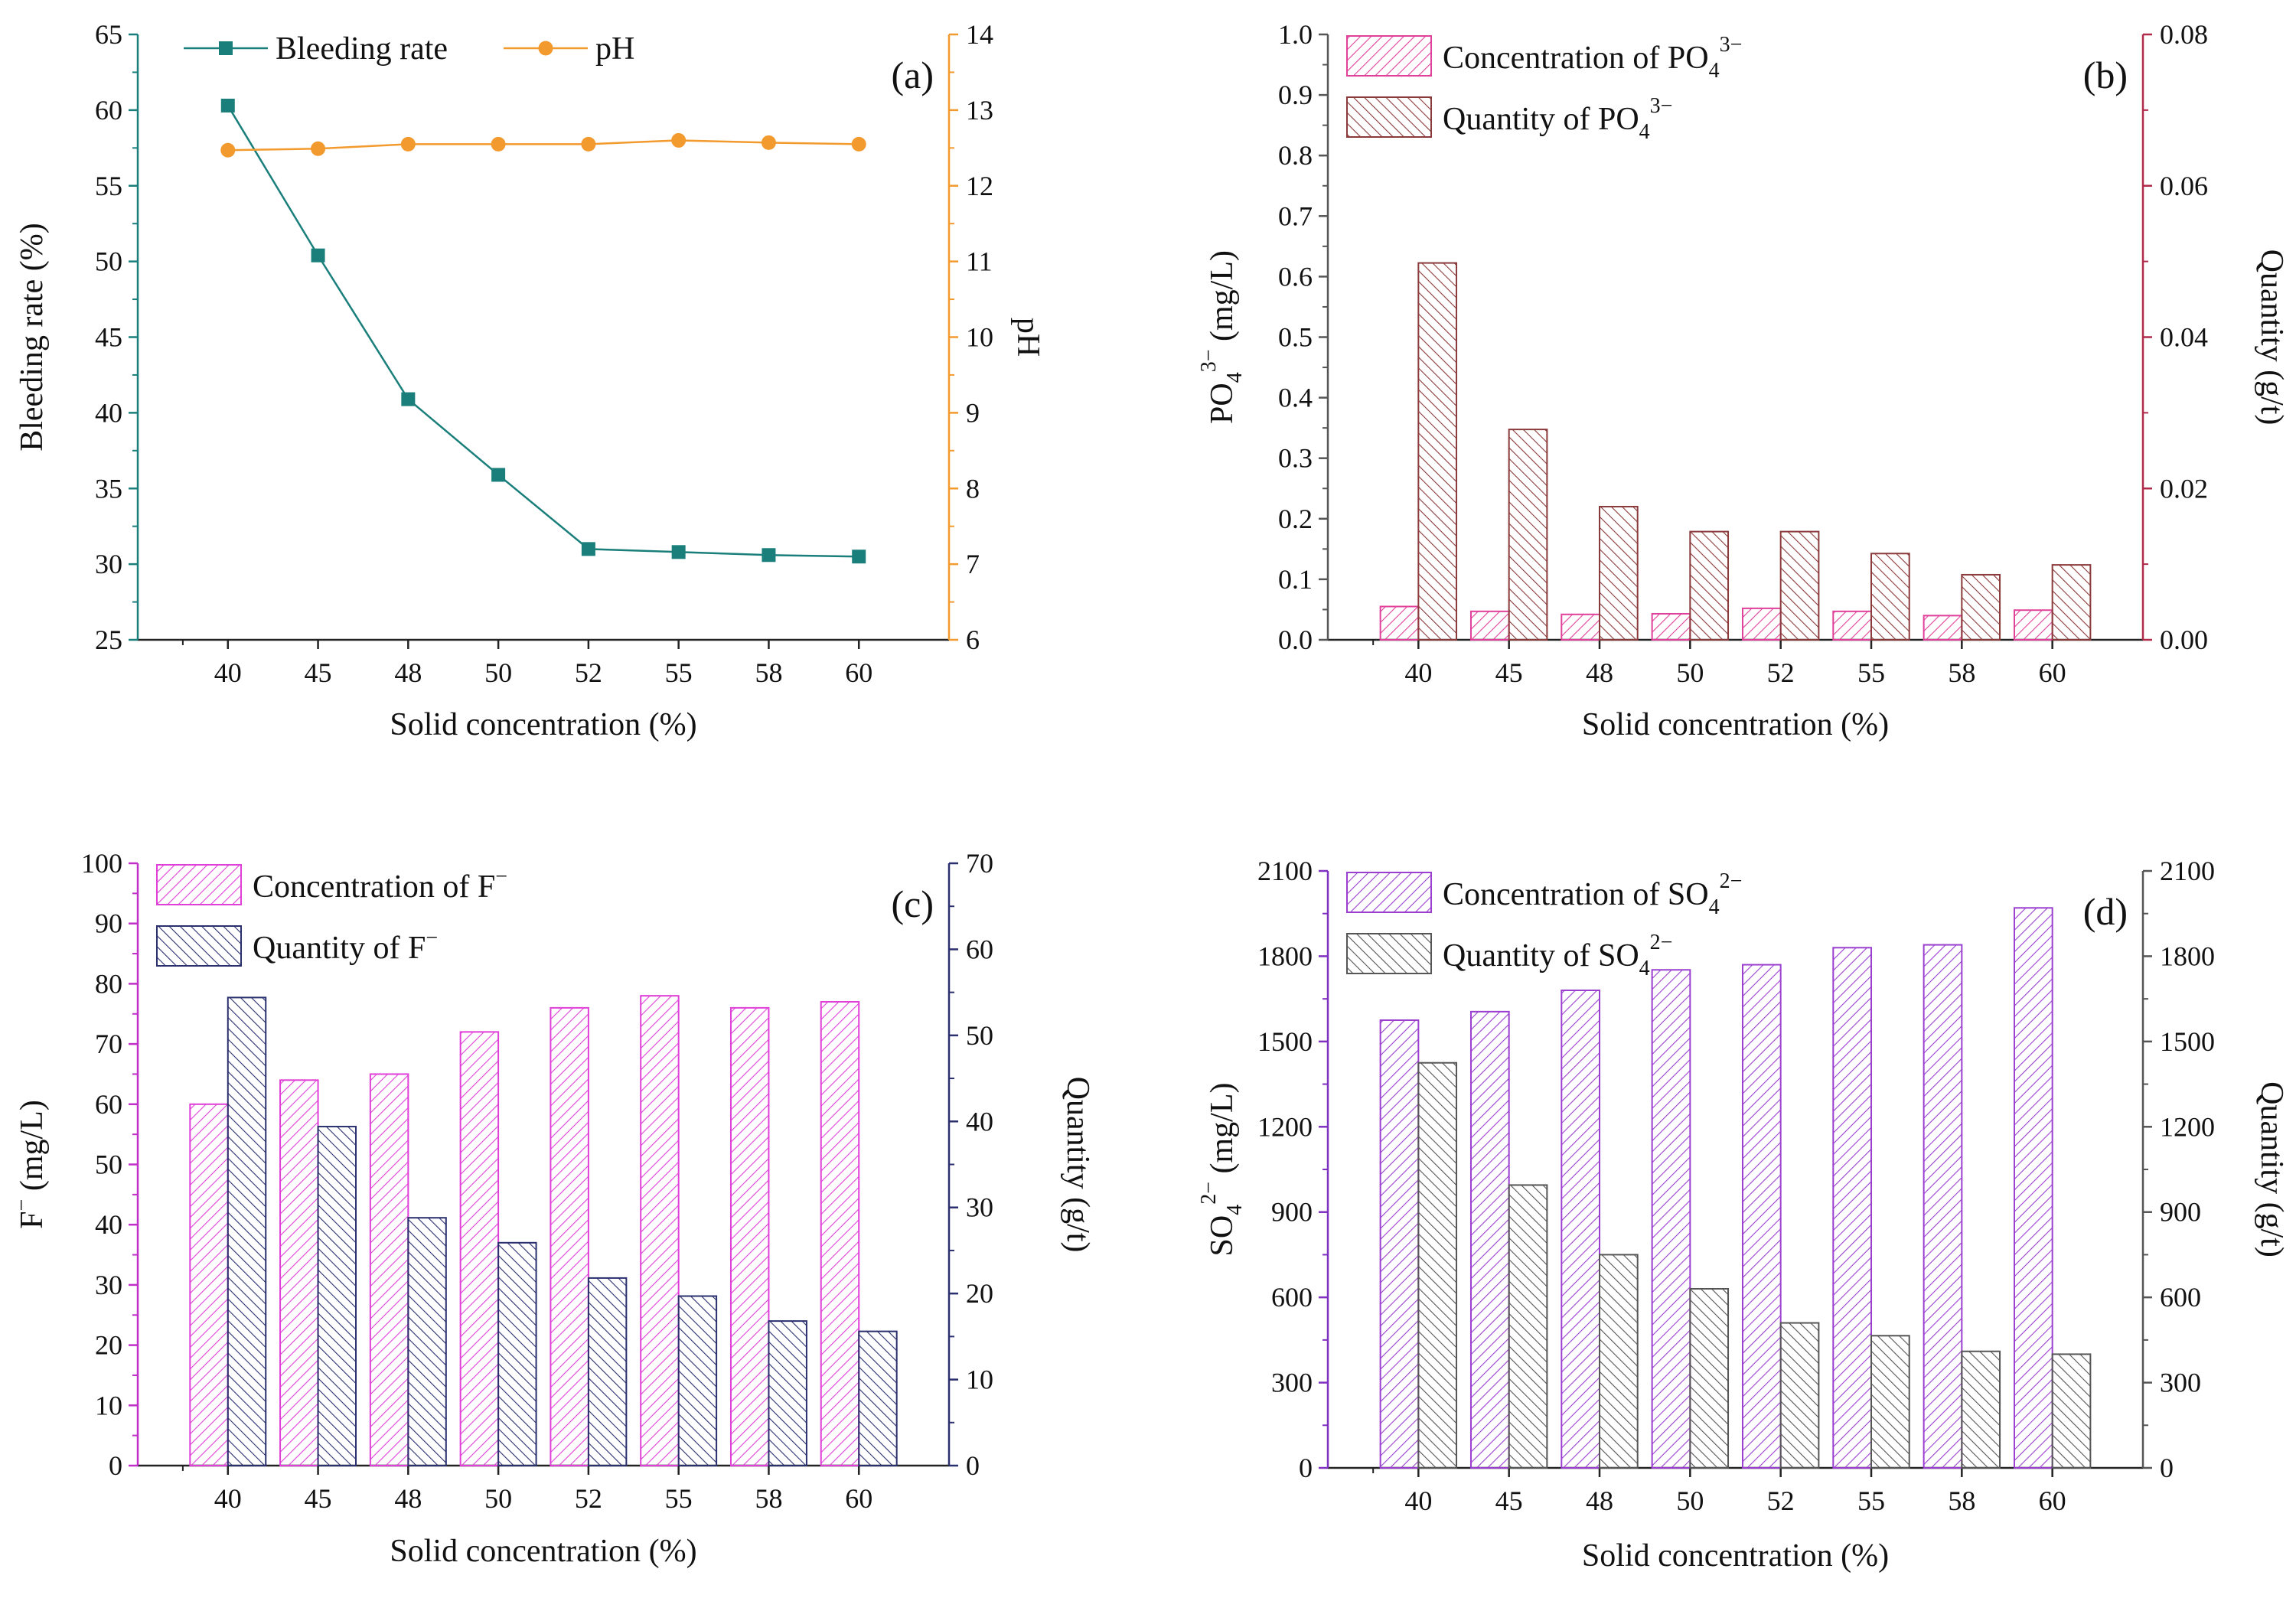 Image resolution: width=2296 pixels, height=1598 pixels. I want to click on left-axis-title: F− (mg/L), so click(30, 1164).